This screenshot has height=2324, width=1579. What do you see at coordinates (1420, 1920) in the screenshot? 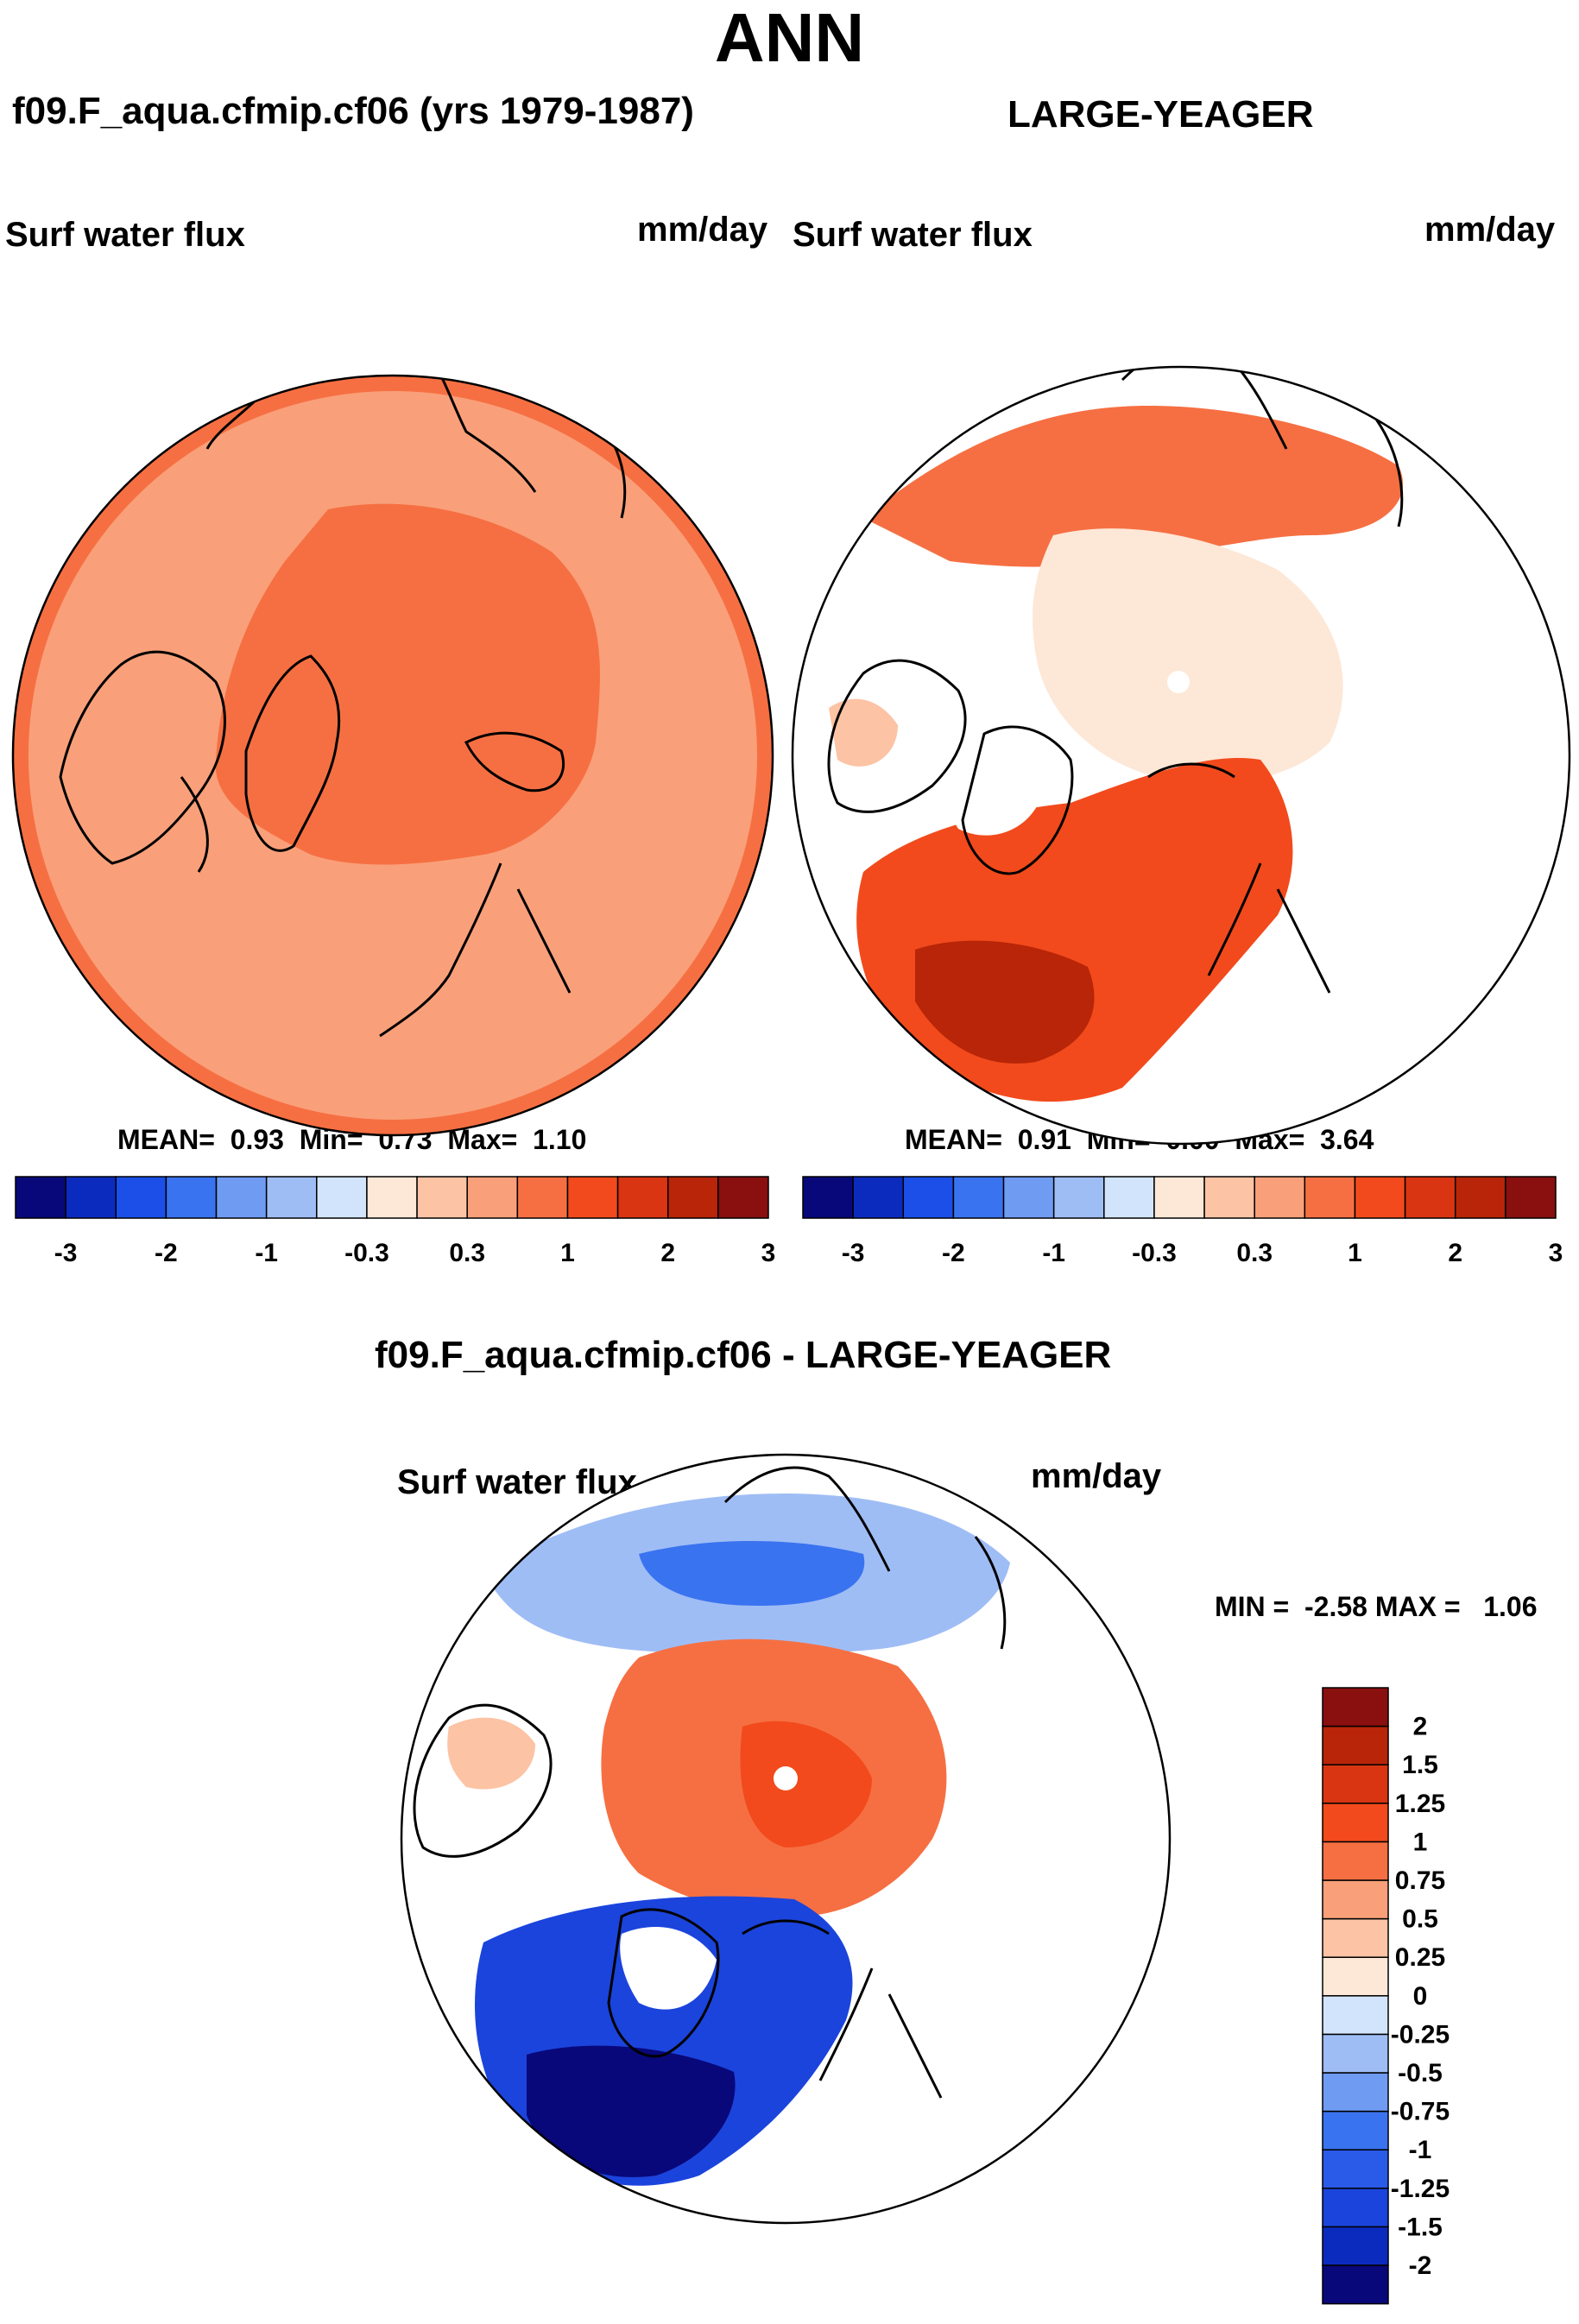
I see `diff-colorbar-tick-5: 0.5` at bounding box center [1420, 1920].